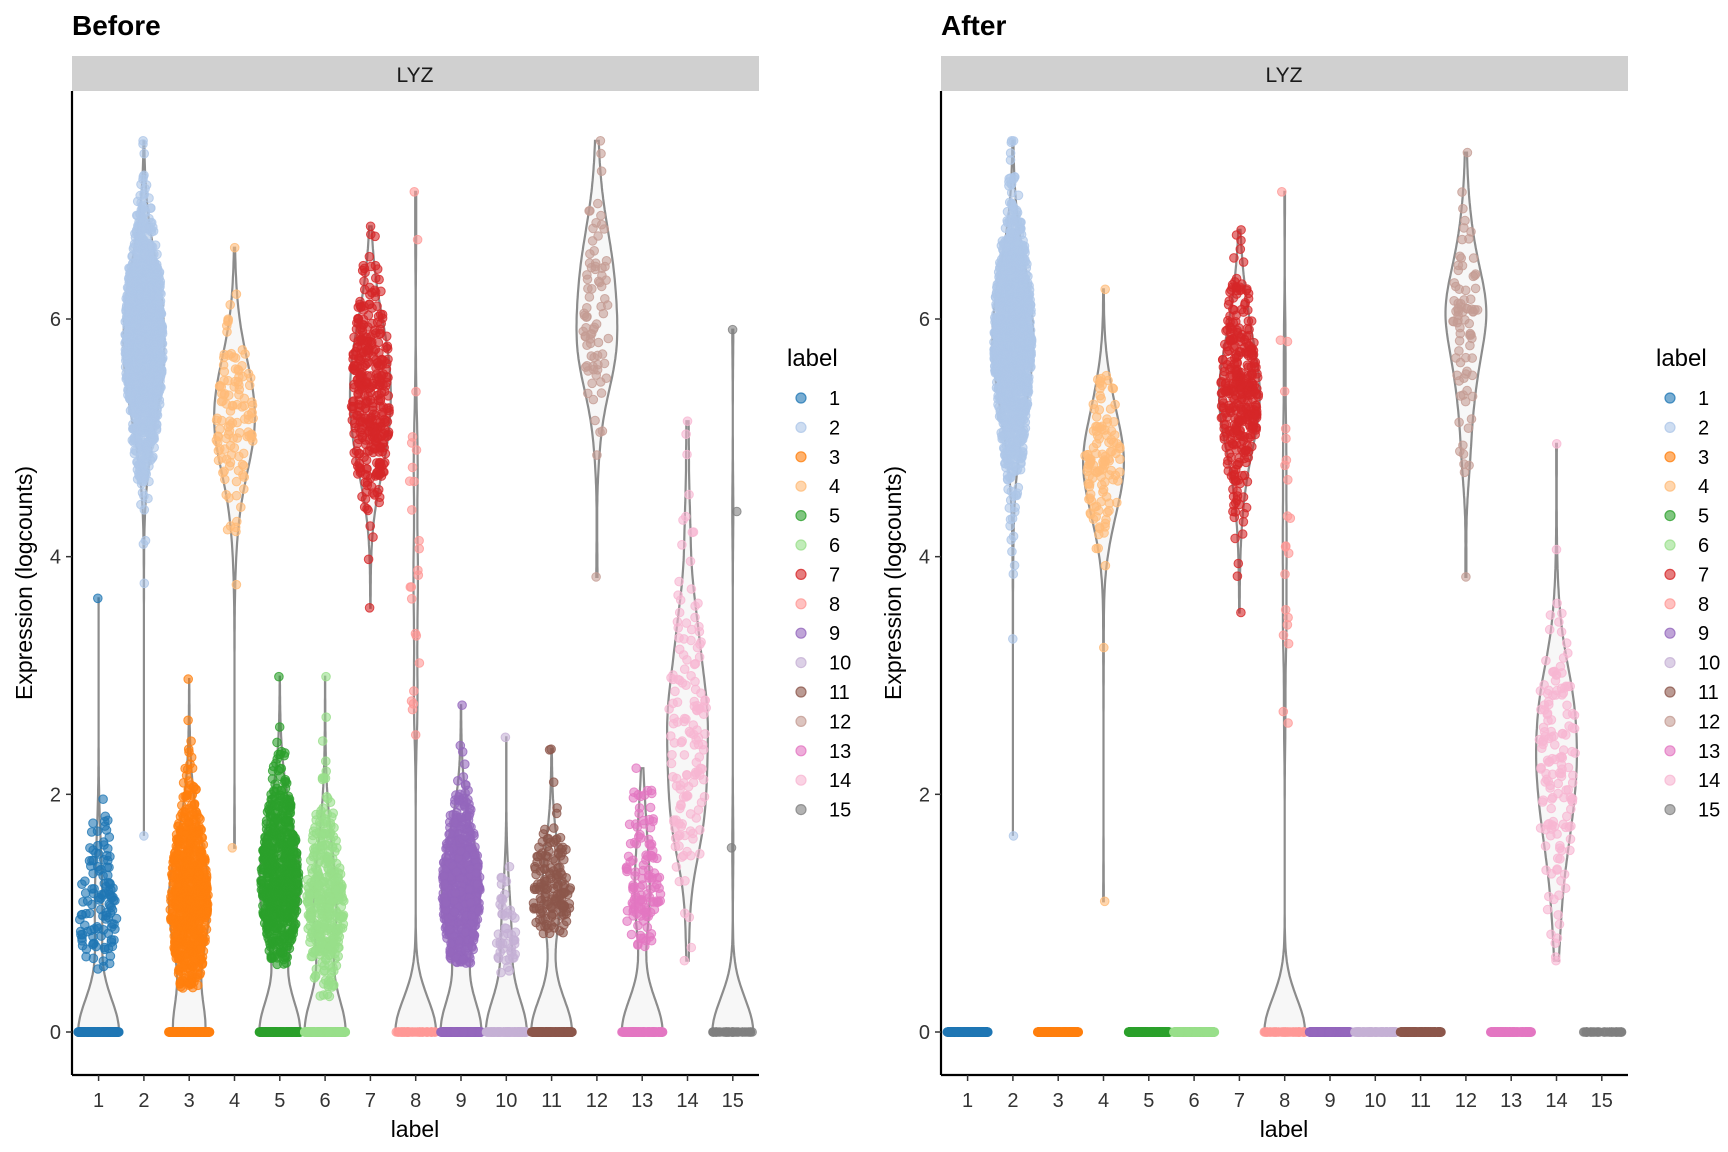  I want to click on y-axis-title: Expression (logcounts), so click(24, 583).